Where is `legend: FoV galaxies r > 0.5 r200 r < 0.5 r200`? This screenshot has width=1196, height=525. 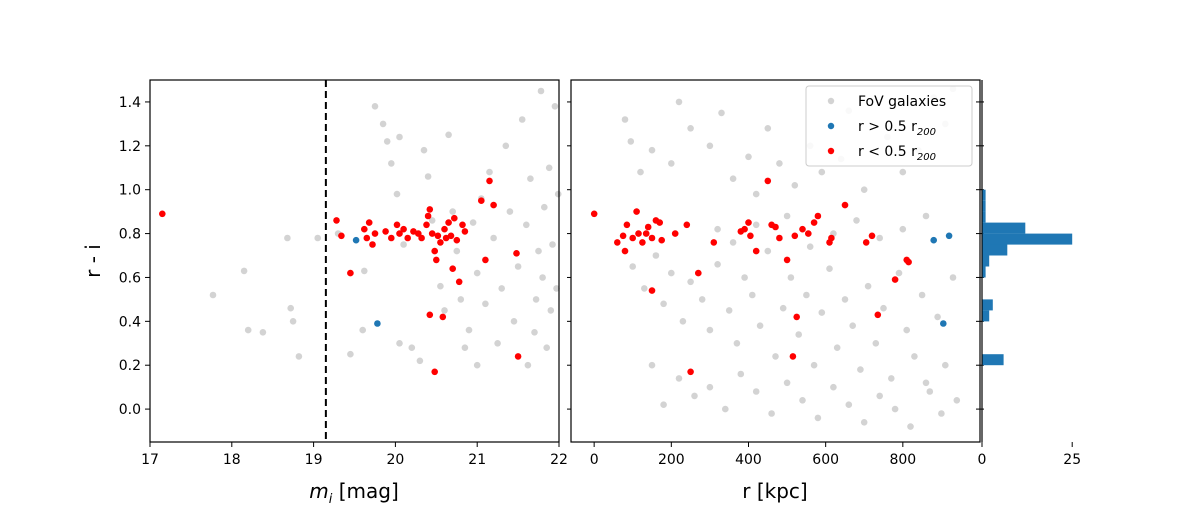 legend: FoV galaxies r > 0.5 r200 r < 0.5 r200 is located at coordinates (889, 126).